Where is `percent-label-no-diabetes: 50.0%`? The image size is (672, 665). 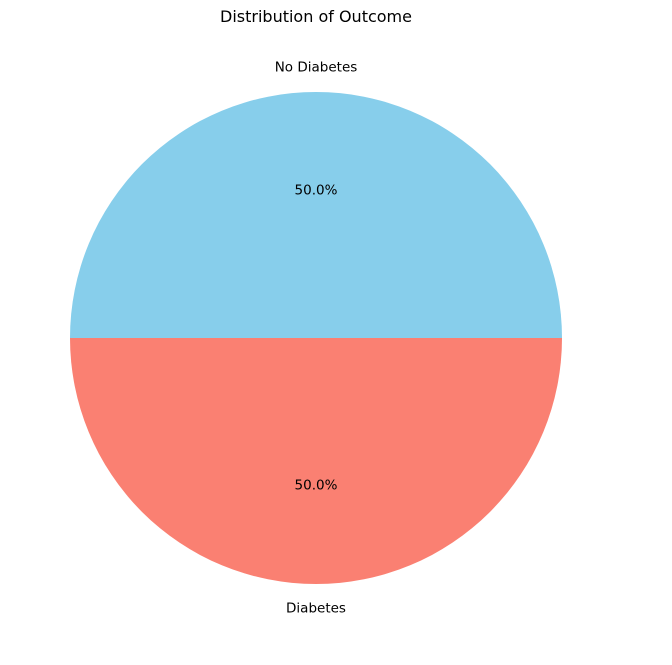
percent-label-no-diabetes: 50.0% is located at coordinates (316, 190).